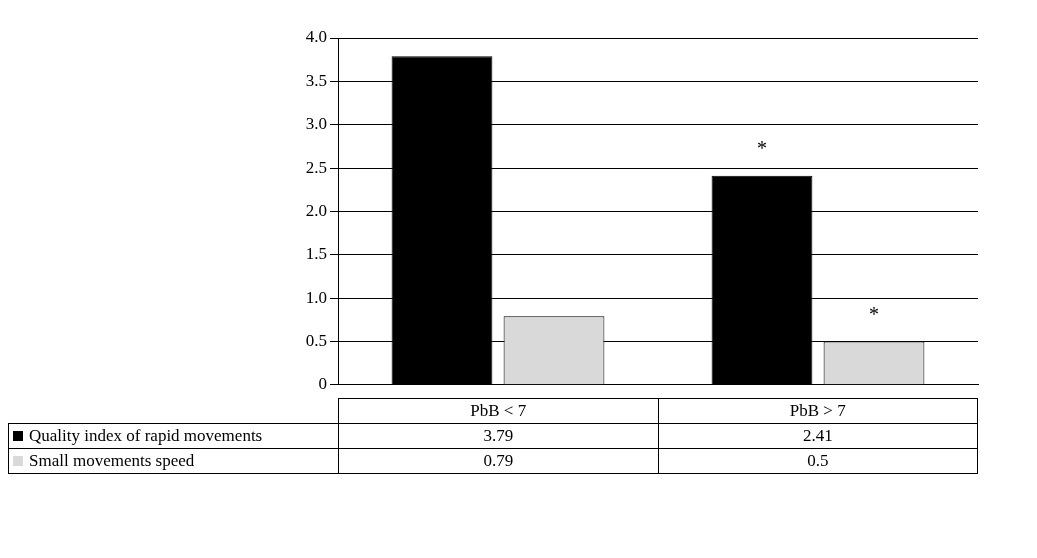  Describe the element at coordinates (316, 37) in the screenshot. I see `y-tick-label: 4.0` at that location.